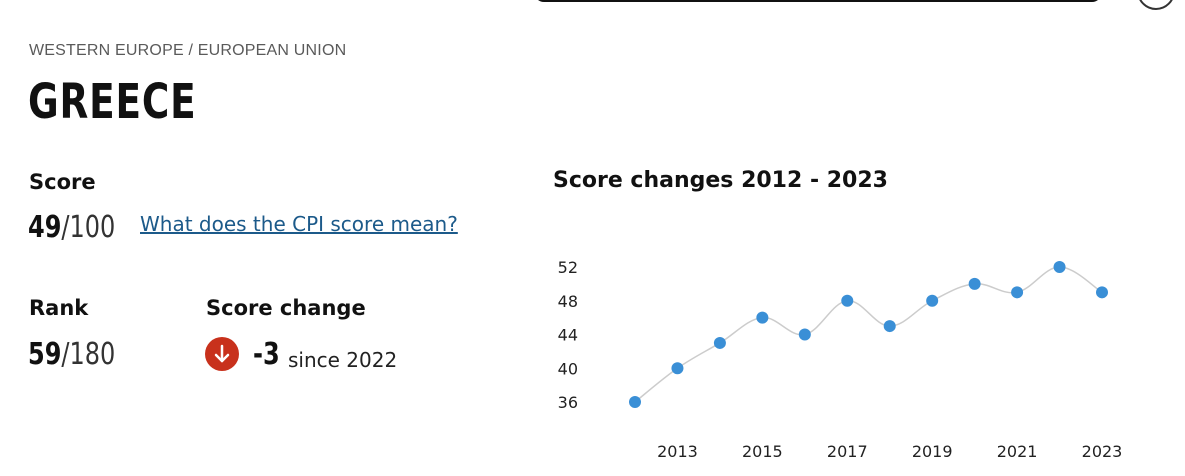  Describe the element at coordinates (720, 180) in the screenshot. I see `chart-title: Score changes 2012 - 2023` at that location.